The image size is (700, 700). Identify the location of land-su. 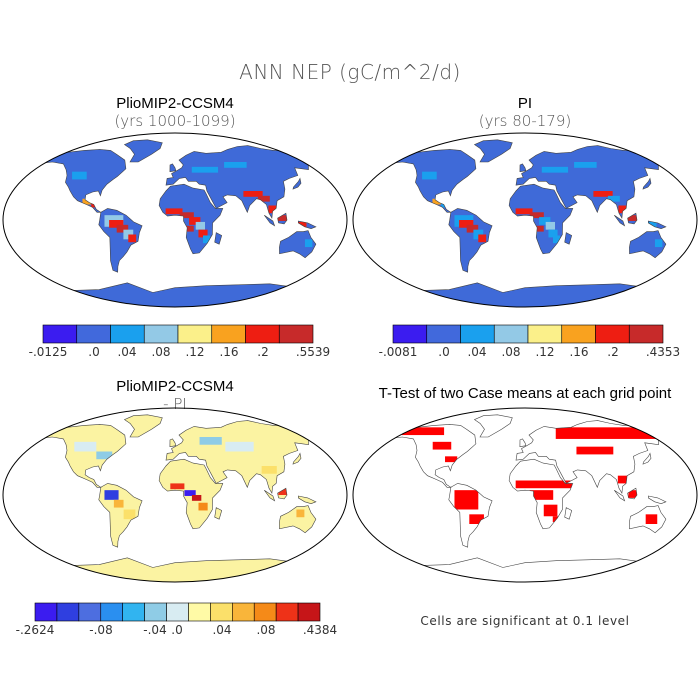
(619, 220).